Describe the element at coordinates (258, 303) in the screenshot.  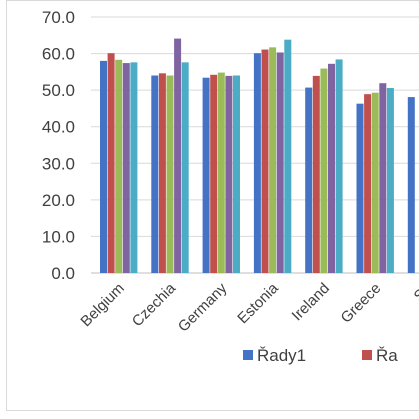
I see `x-tick-label: Estonia` at that location.